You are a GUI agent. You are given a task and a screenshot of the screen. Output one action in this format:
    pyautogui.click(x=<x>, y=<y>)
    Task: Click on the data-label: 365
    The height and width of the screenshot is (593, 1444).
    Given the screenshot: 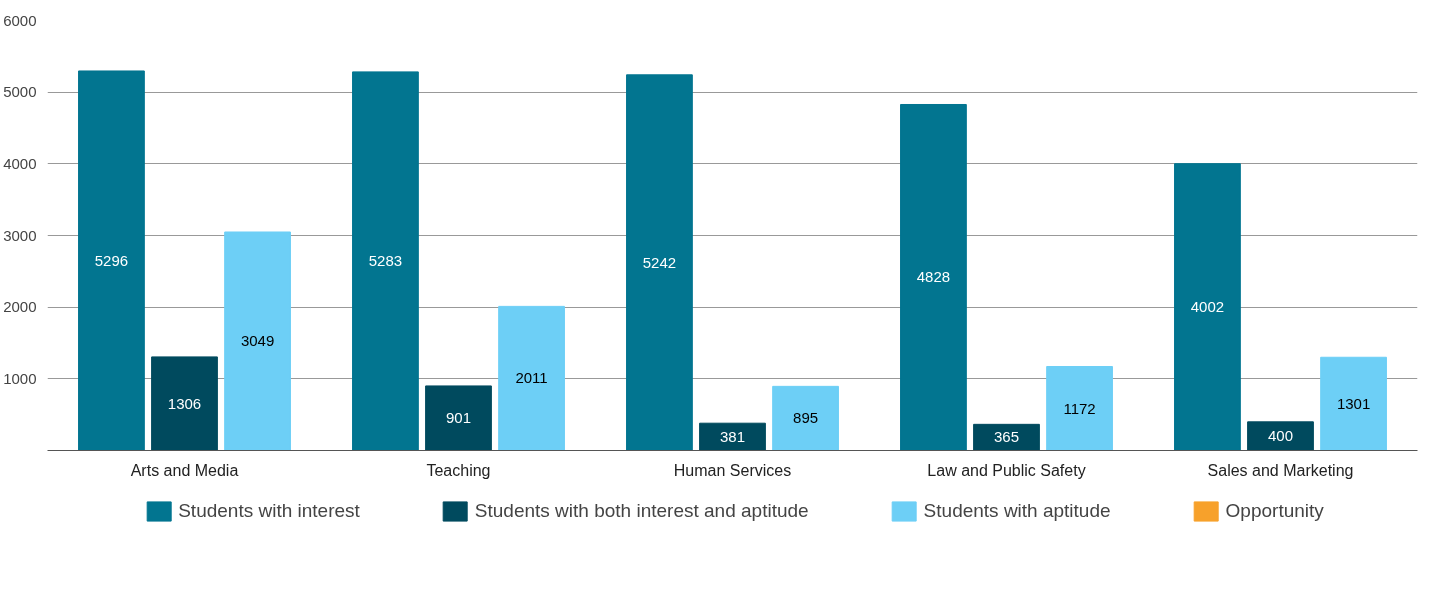 What is the action you would take?
    pyautogui.click(x=1006, y=437)
    